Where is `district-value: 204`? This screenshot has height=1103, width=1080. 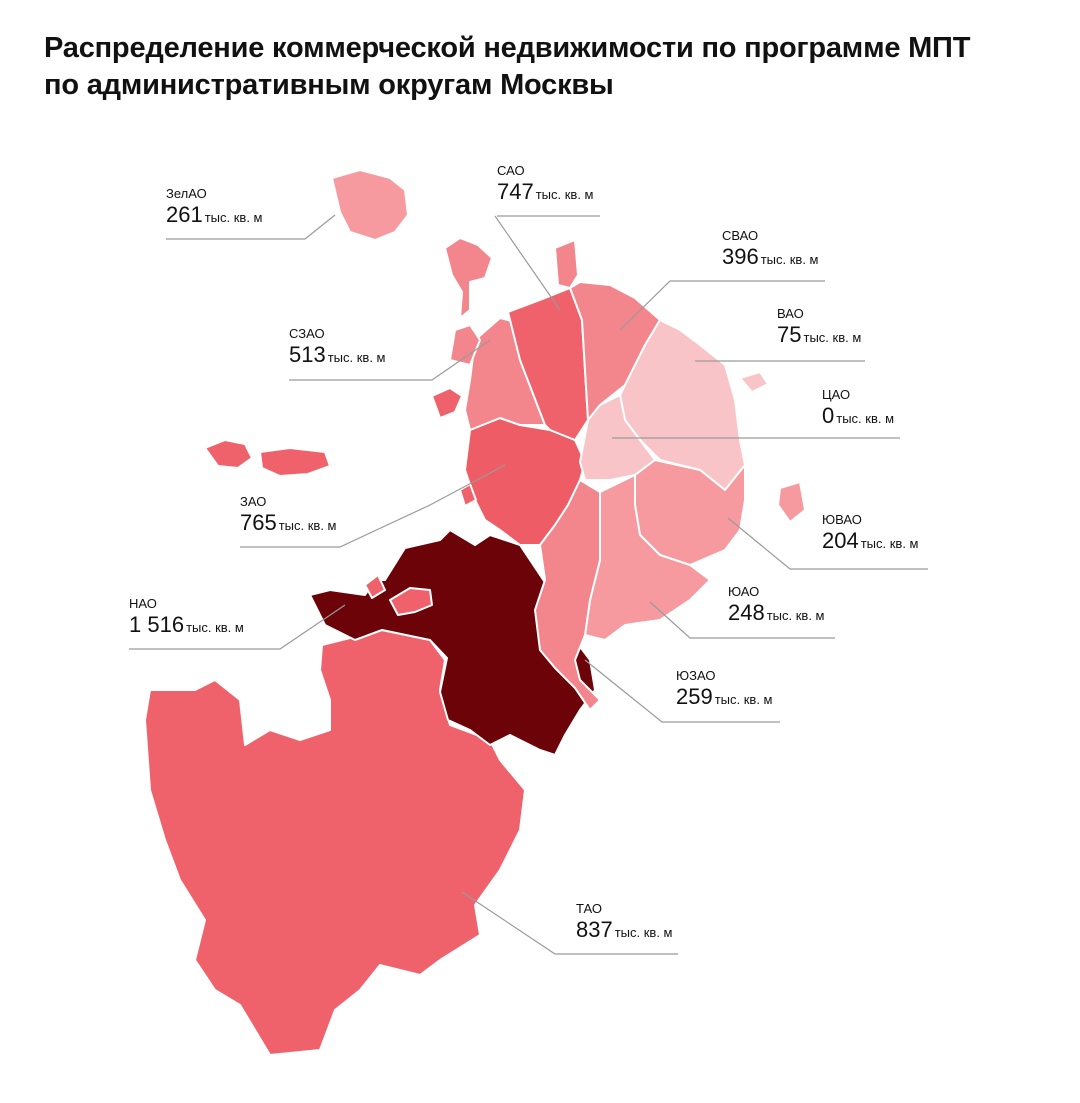 district-value: 204 is located at coordinates (840, 540).